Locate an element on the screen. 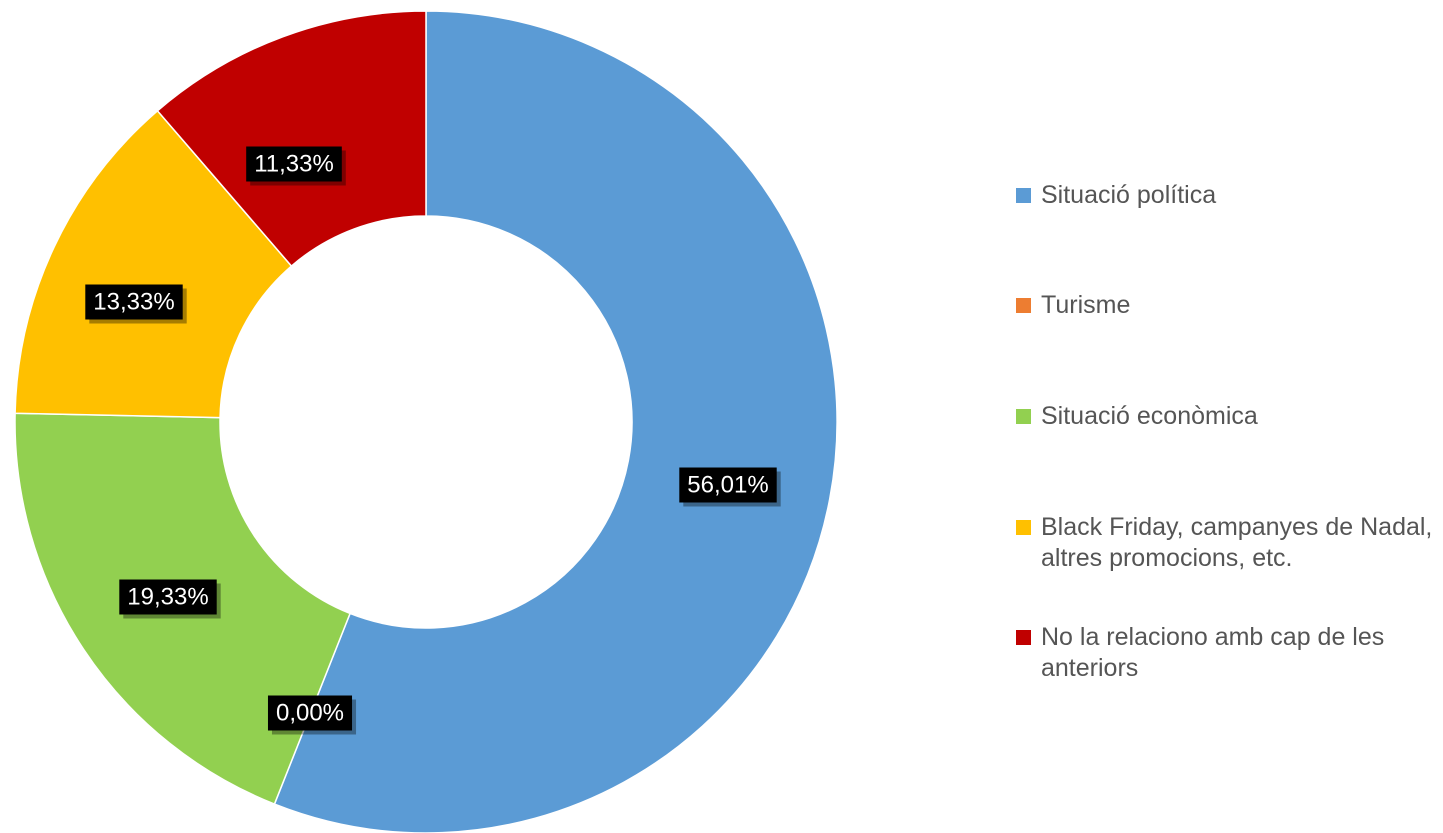 This screenshot has height=833, width=1443. data-label-no-la-relaciono-amb-cap-de-les-anteriors: 11,33% is located at coordinates (296, 166).